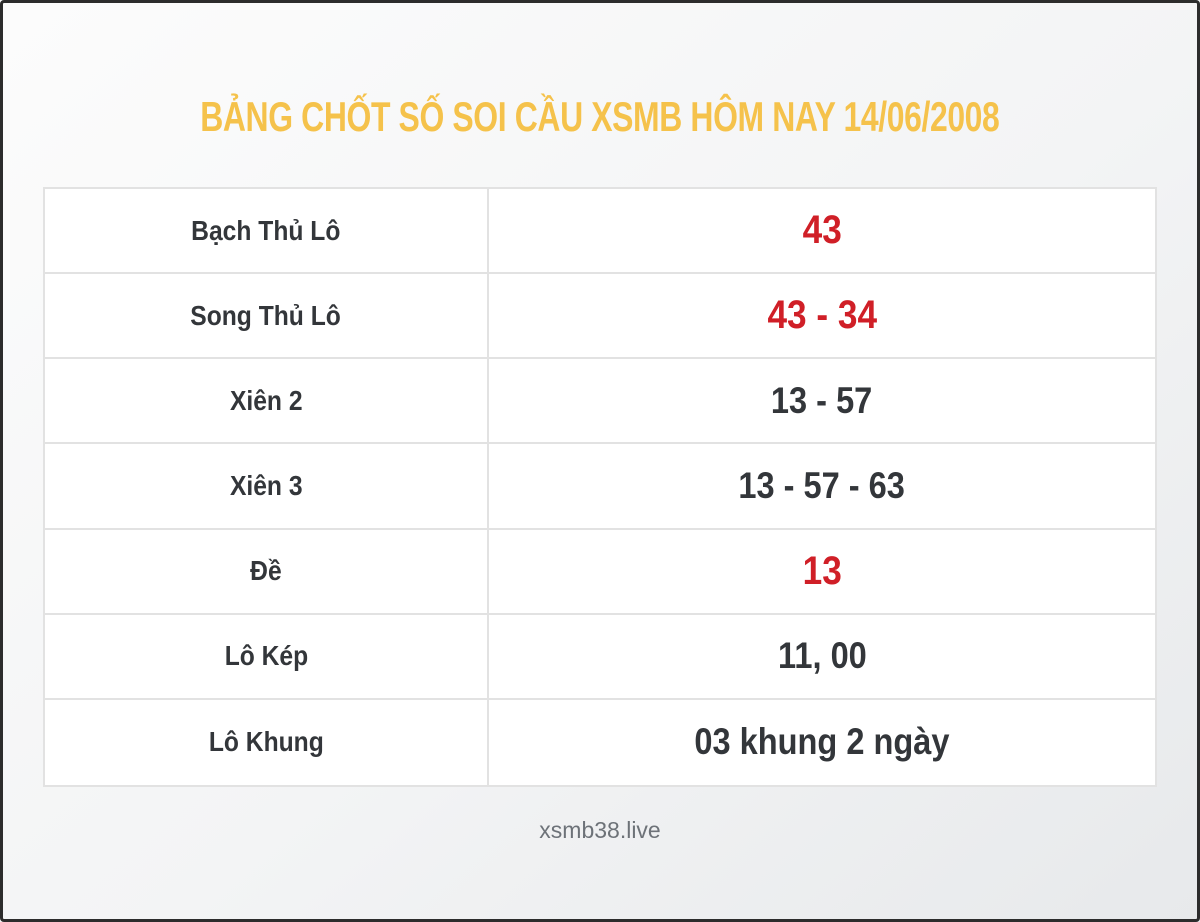  What do you see at coordinates (822, 485) in the screenshot?
I see `row-value: 13 - 57 - 63` at bounding box center [822, 485].